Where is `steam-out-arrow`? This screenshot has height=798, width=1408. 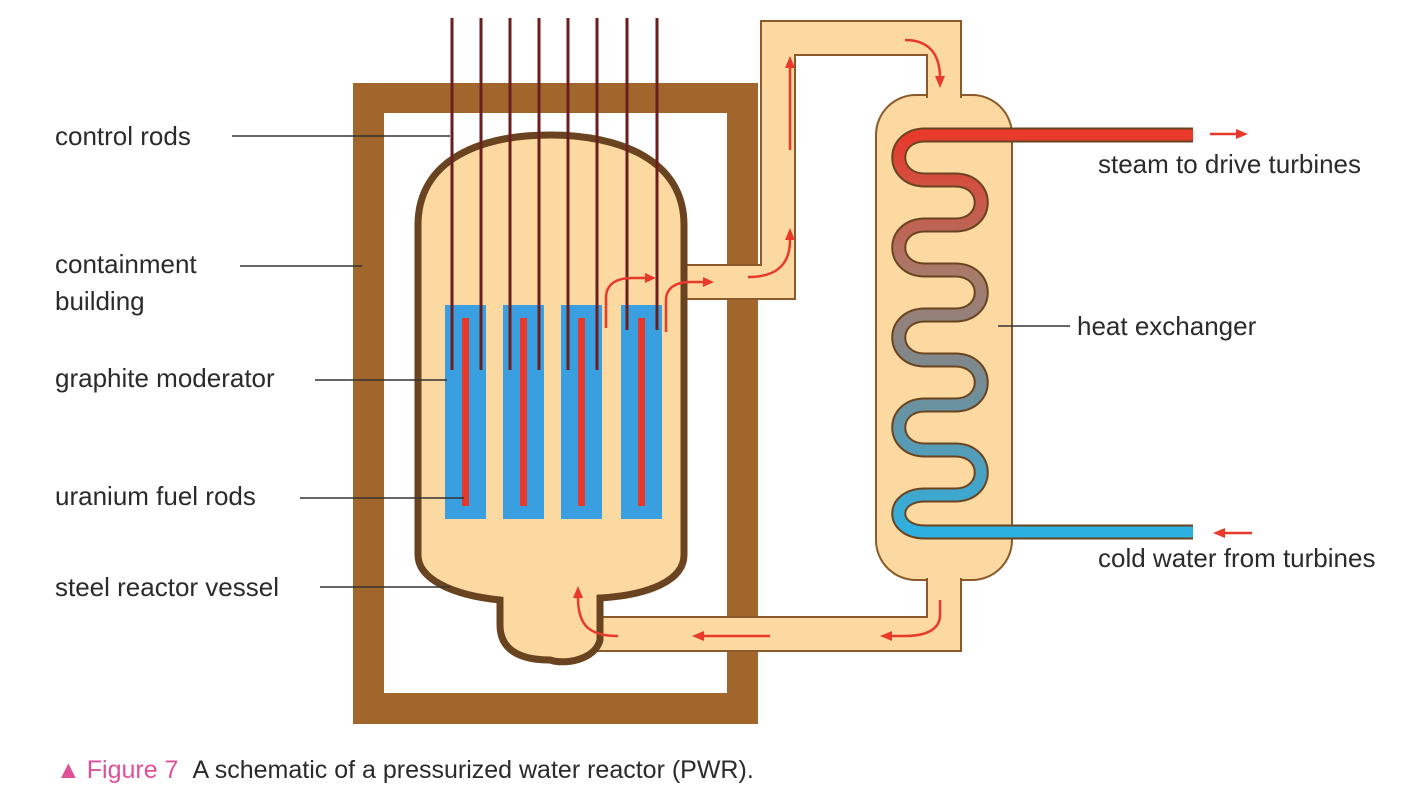
steam-out-arrow is located at coordinates (1229, 134).